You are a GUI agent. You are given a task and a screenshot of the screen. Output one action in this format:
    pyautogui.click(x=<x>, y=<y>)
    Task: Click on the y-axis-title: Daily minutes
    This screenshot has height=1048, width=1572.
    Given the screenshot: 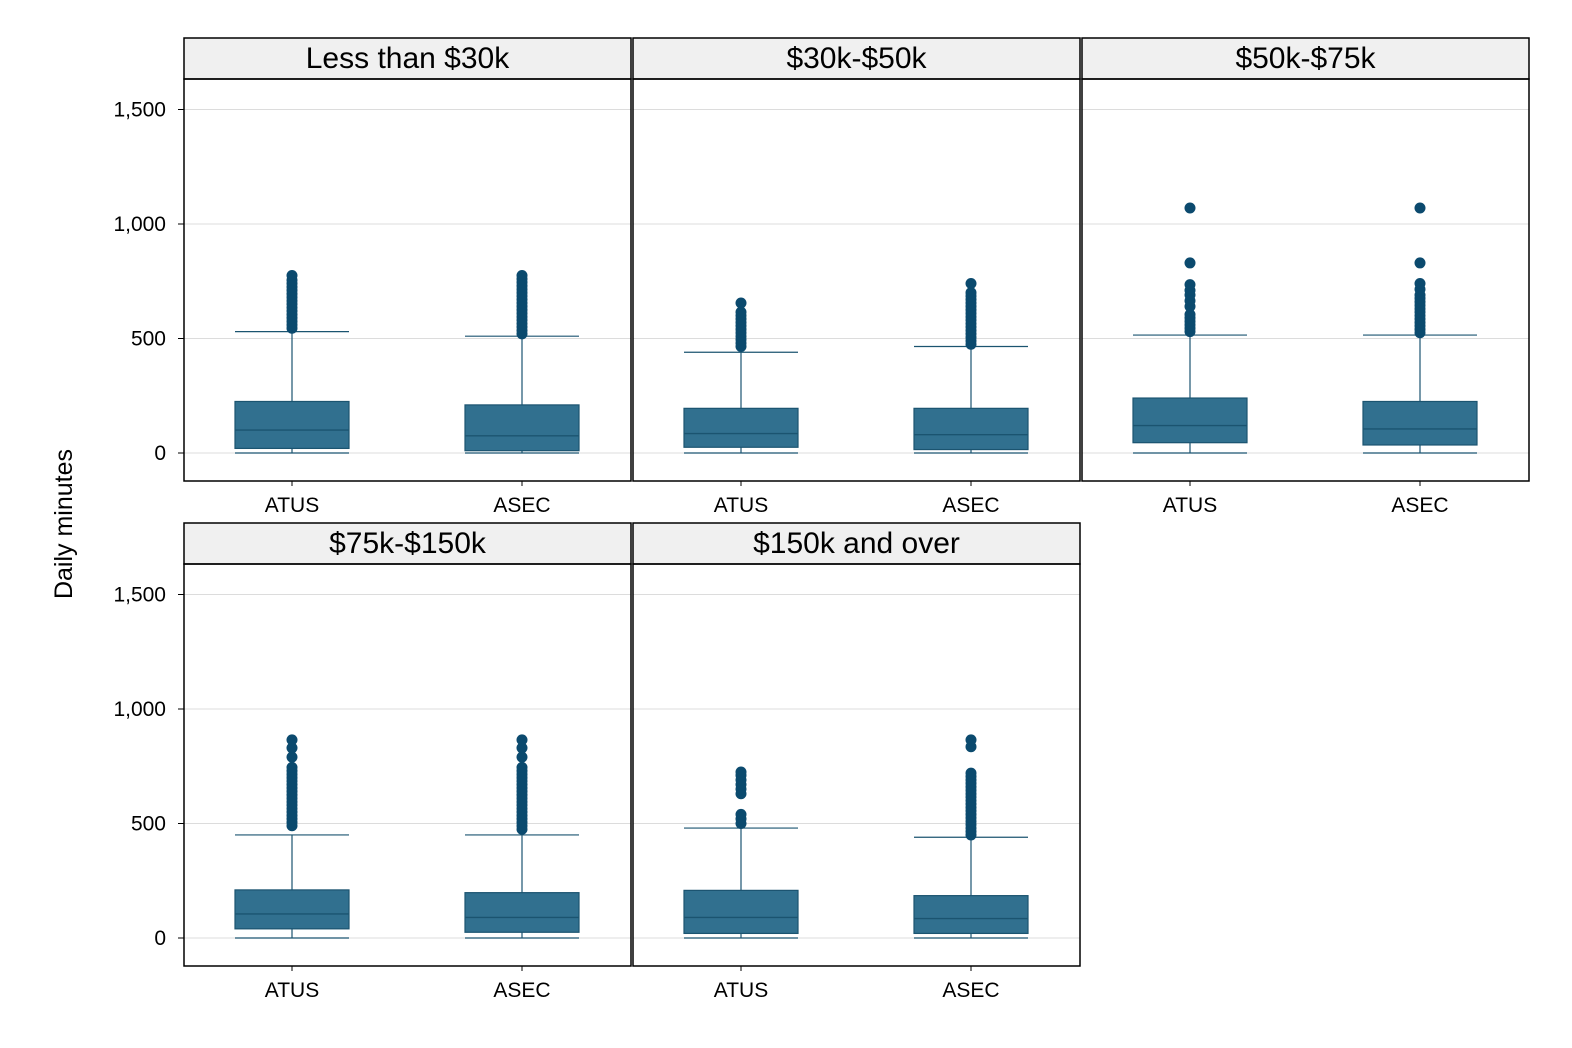 What is the action you would take?
    pyautogui.click(x=64, y=524)
    